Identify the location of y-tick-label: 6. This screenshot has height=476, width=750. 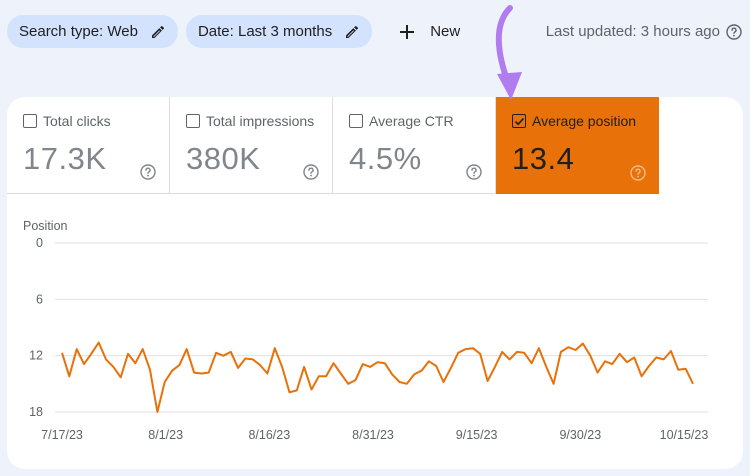
(39, 299).